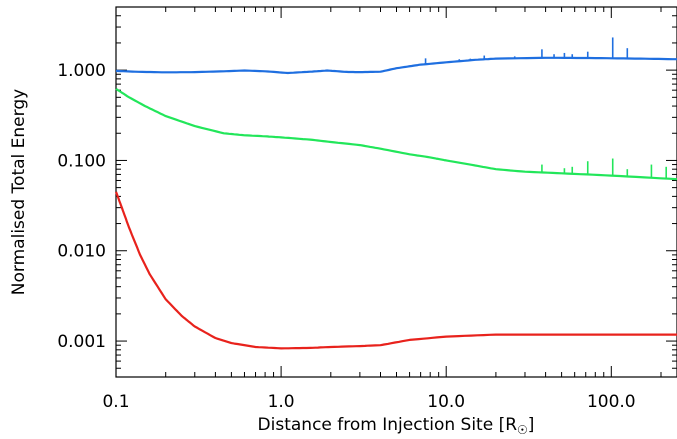  Describe the element at coordinates (611, 402) in the screenshot. I see `x-tick-label: 100.0` at that location.